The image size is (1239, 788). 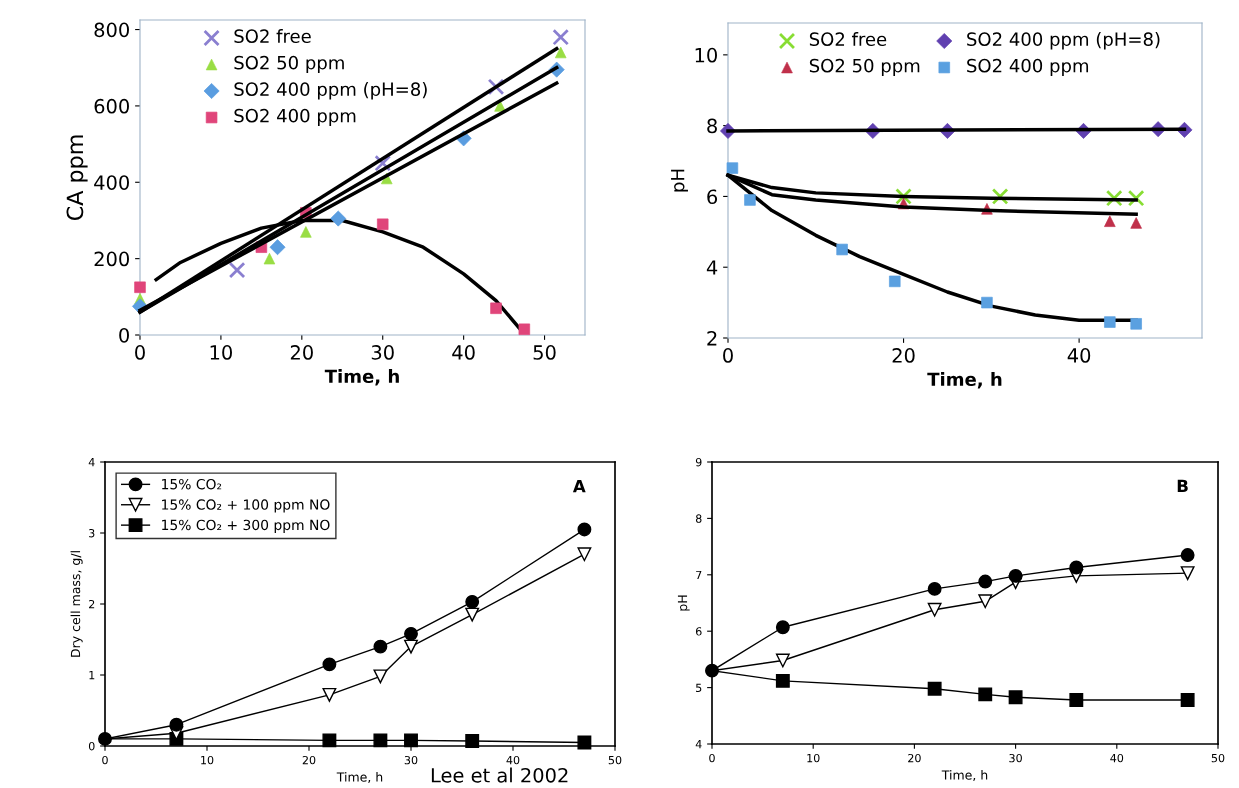 I want to click on y-tick-label: 600, so click(x=111, y=106).